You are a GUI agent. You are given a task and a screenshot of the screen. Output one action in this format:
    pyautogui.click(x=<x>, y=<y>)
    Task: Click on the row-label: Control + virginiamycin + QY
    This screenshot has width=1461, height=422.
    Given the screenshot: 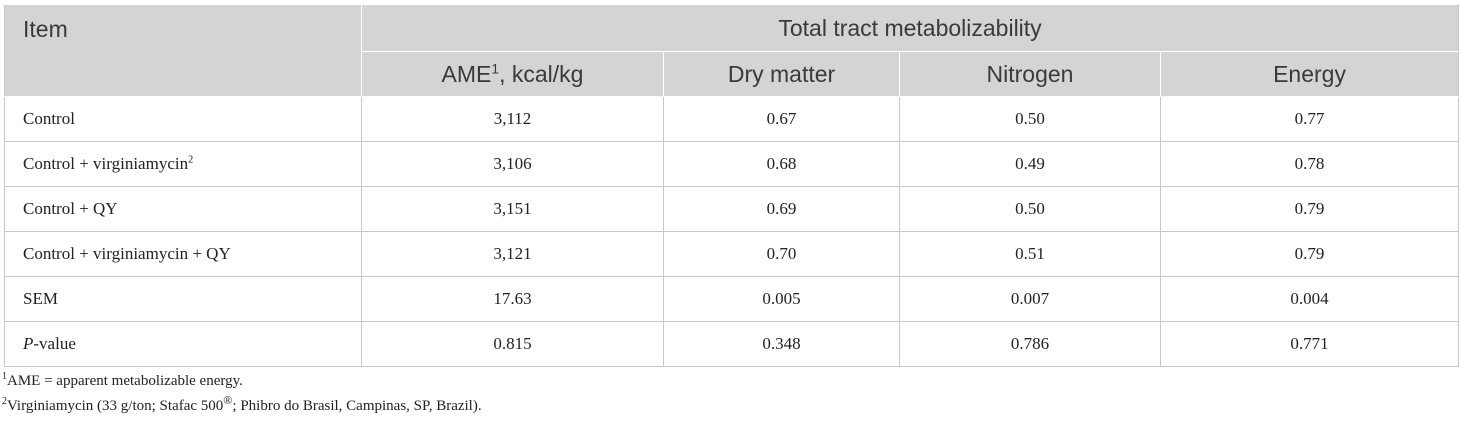 What is the action you would take?
    pyautogui.click(x=183, y=254)
    